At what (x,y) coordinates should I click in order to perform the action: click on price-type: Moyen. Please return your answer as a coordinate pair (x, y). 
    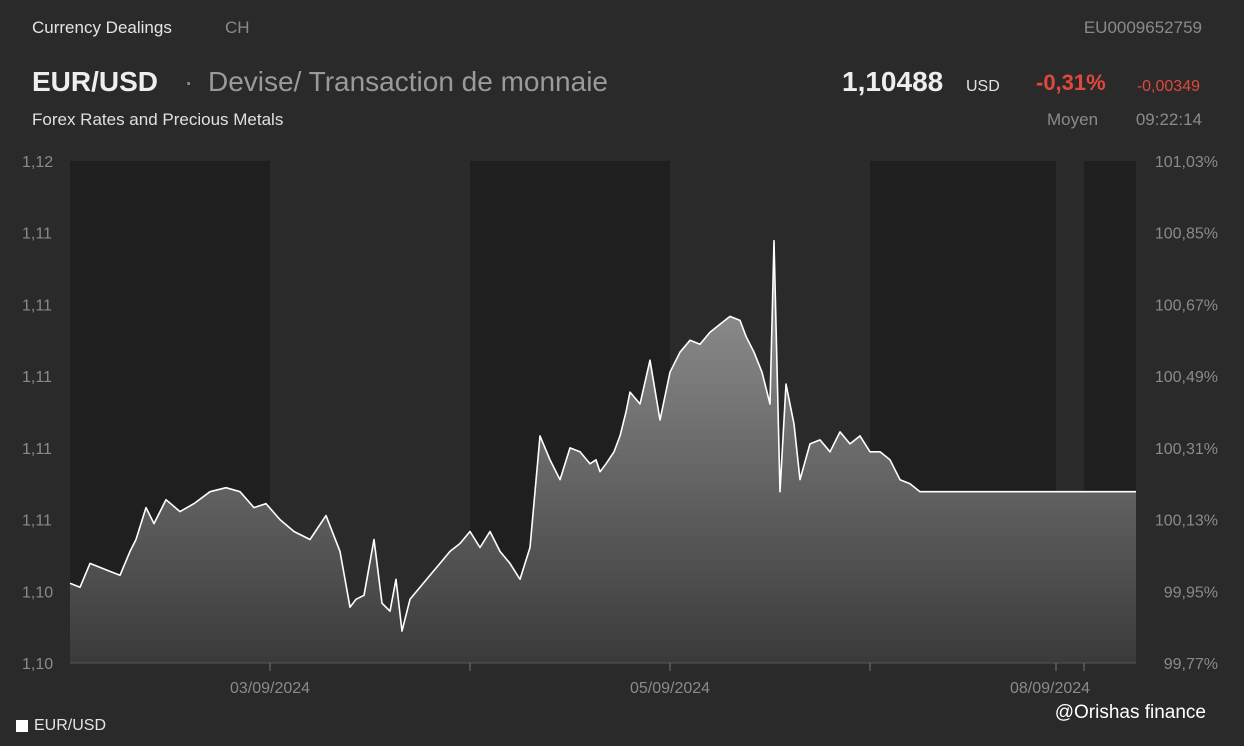
    Looking at the image, I should click on (1073, 119).